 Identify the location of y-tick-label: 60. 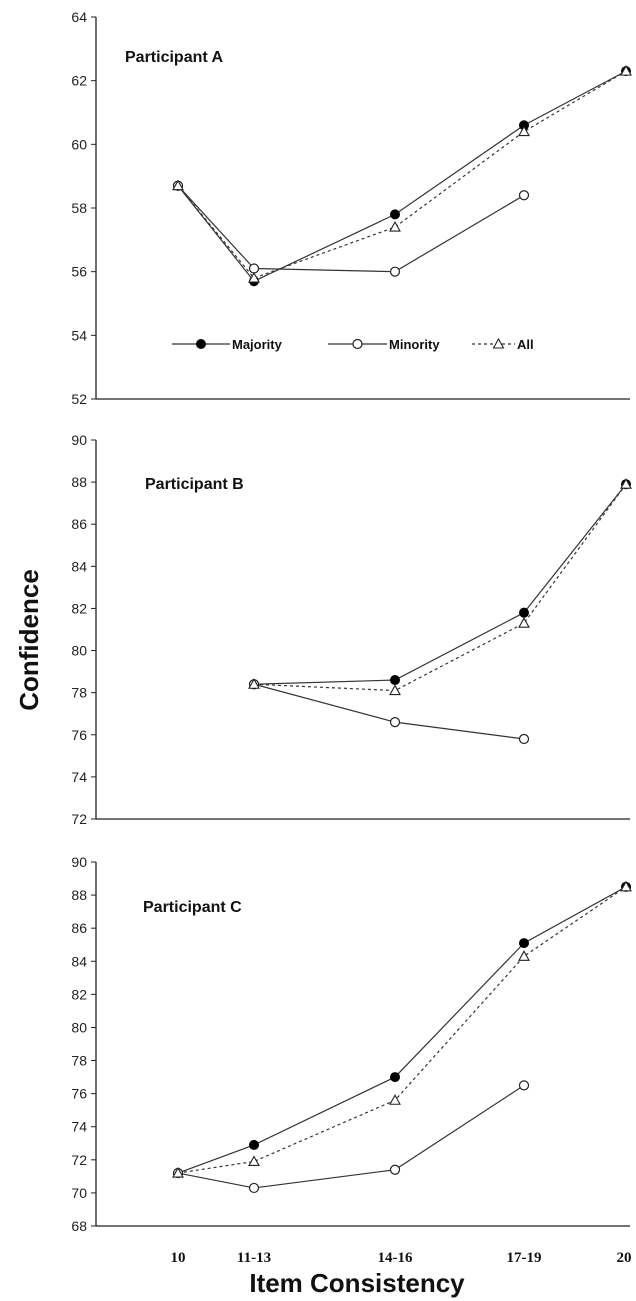
(79, 144).